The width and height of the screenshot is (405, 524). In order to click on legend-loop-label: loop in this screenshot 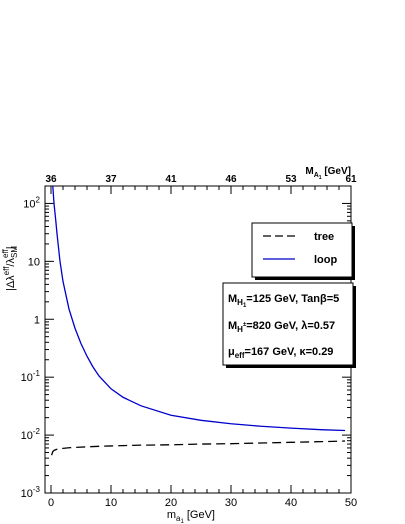, I will do `click(325, 260)`.